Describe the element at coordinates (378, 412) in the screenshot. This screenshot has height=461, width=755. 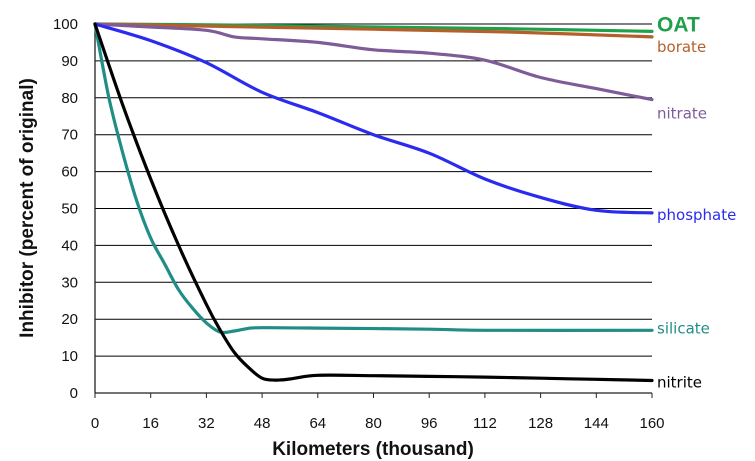
I see `x-tick-labels: 0 16 32 48 64 80 96 112 128 144 160` at that location.